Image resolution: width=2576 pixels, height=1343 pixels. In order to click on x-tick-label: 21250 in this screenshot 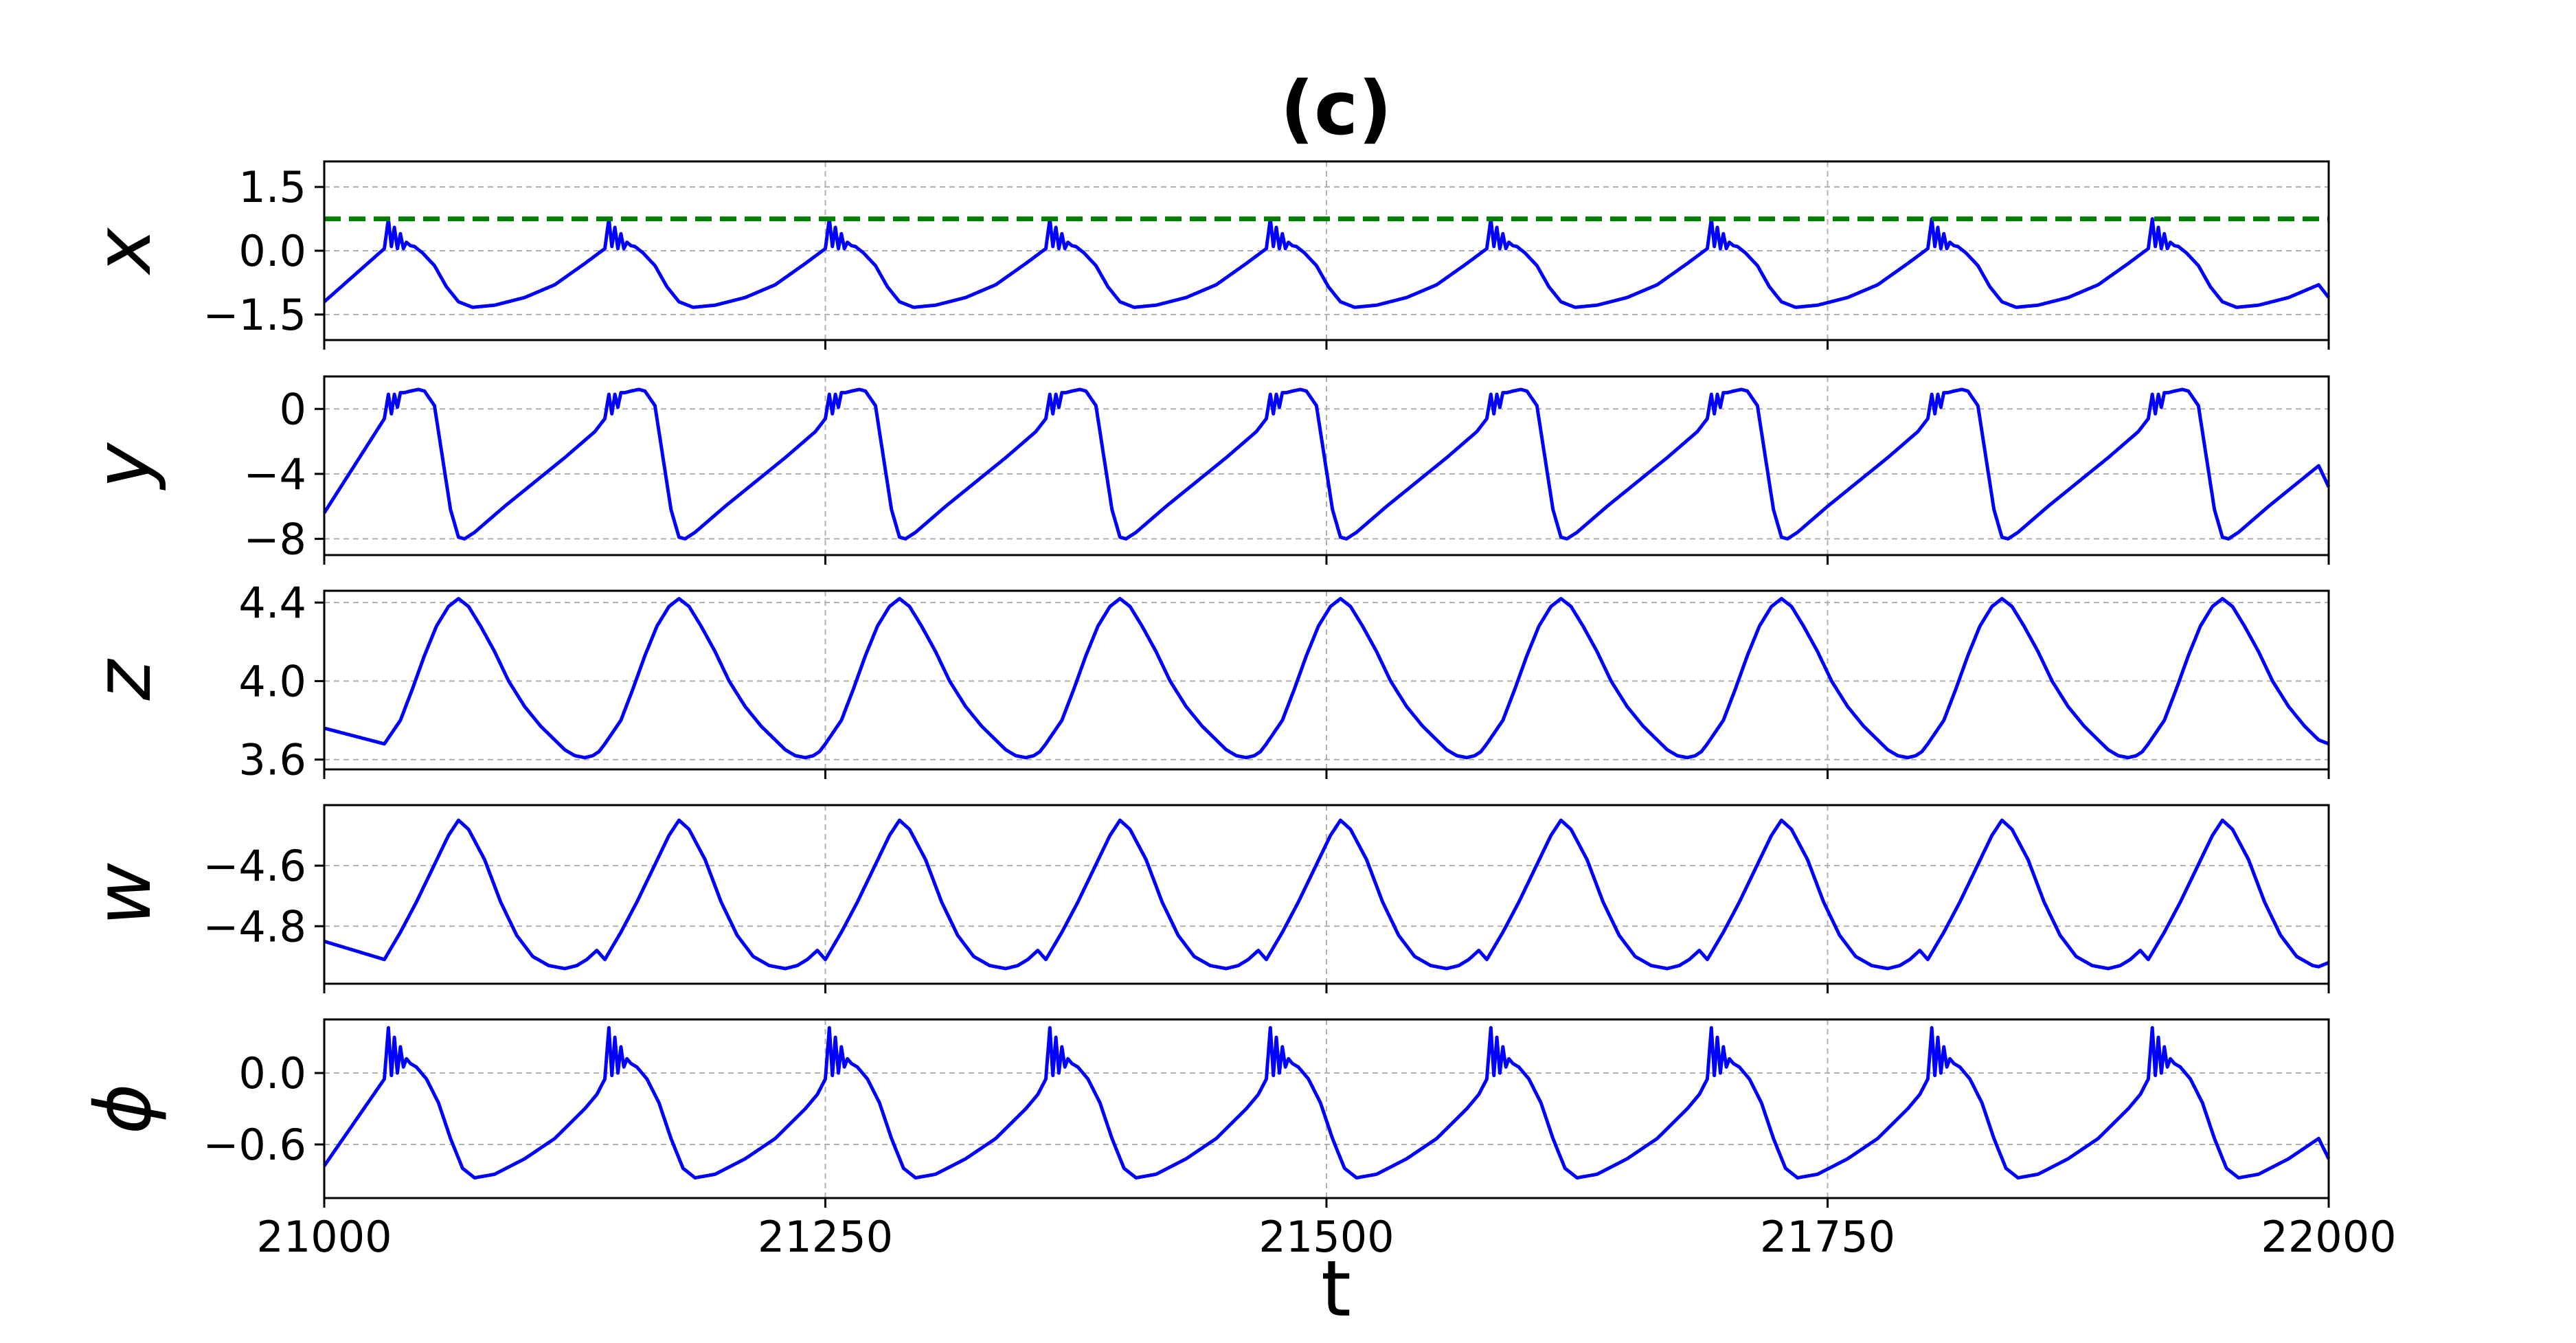, I will do `click(825, 1237)`.